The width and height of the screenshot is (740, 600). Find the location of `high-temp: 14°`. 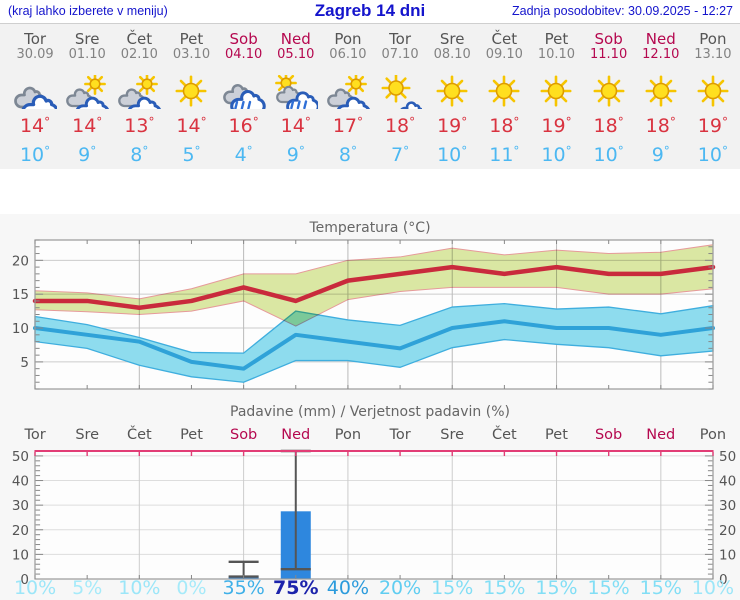

high-temp: 14° is located at coordinates (295, 125).